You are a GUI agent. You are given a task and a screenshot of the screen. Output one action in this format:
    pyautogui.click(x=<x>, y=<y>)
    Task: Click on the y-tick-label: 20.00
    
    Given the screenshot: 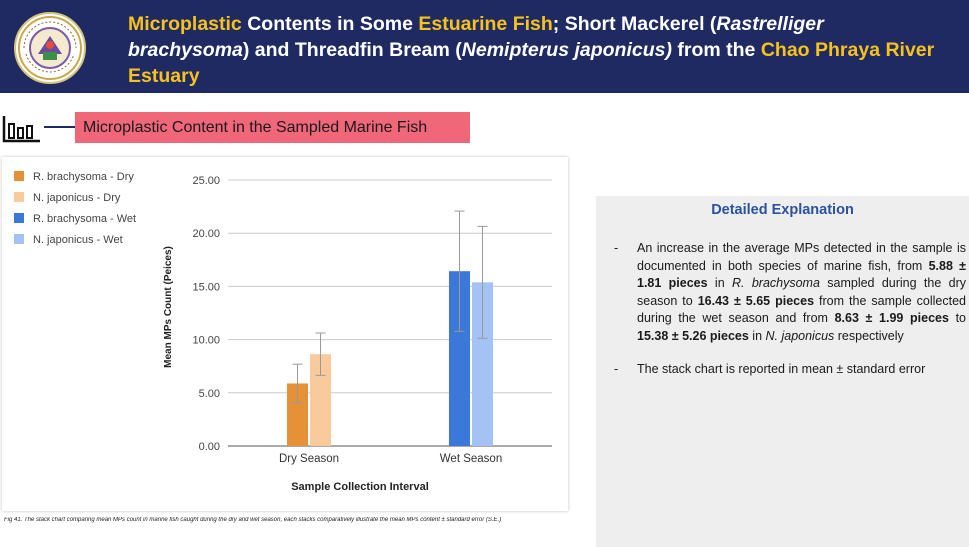 What is the action you would take?
    pyautogui.click(x=206, y=234)
    